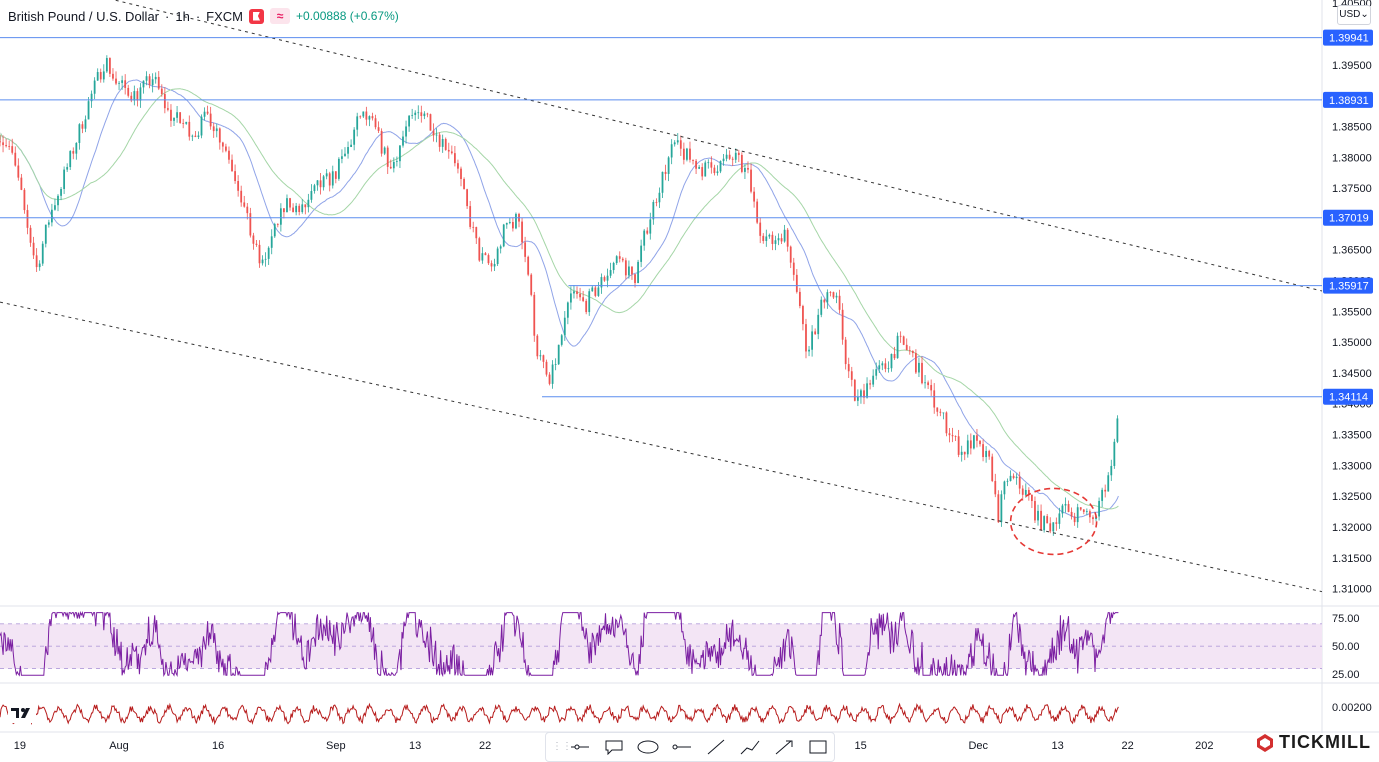 The width and height of the screenshot is (1379, 762). What do you see at coordinates (562, 746) in the screenshot?
I see `toolbar-grip-icon: ⋮⋮` at bounding box center [562, 746].